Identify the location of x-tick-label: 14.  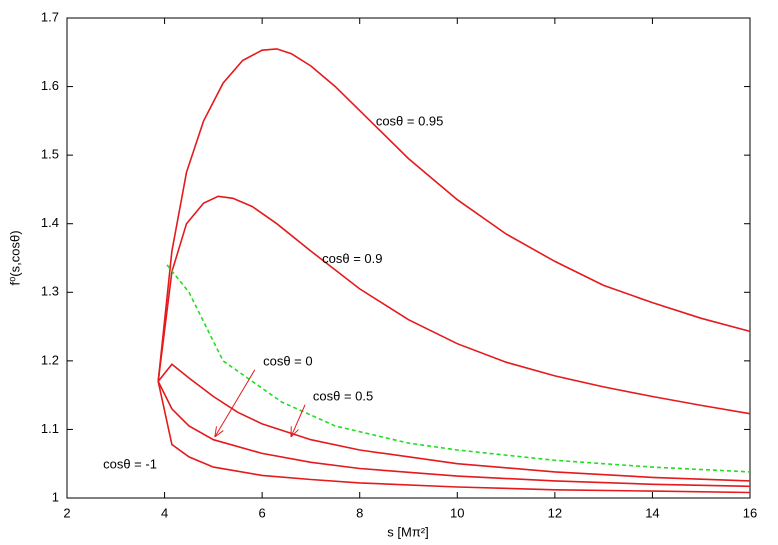
(652, 512).